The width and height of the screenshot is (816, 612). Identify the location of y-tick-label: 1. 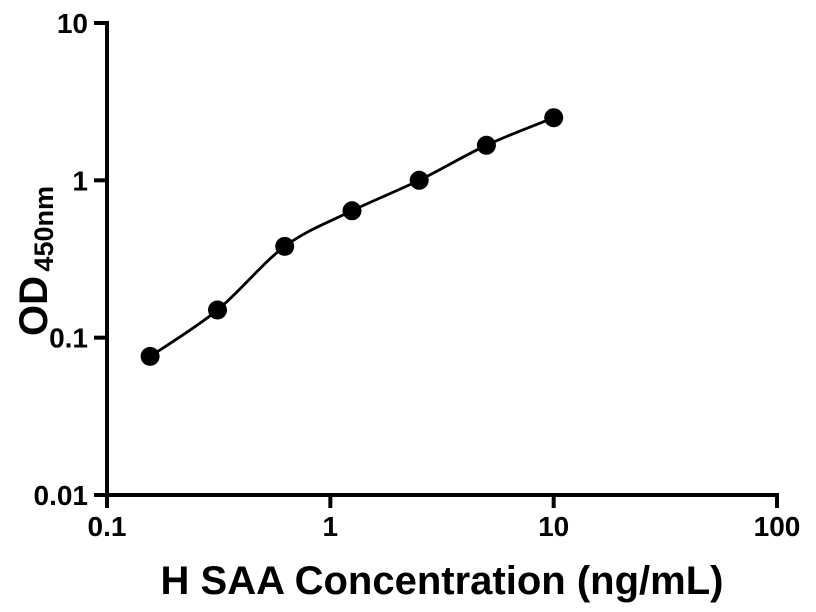
(80, 180).